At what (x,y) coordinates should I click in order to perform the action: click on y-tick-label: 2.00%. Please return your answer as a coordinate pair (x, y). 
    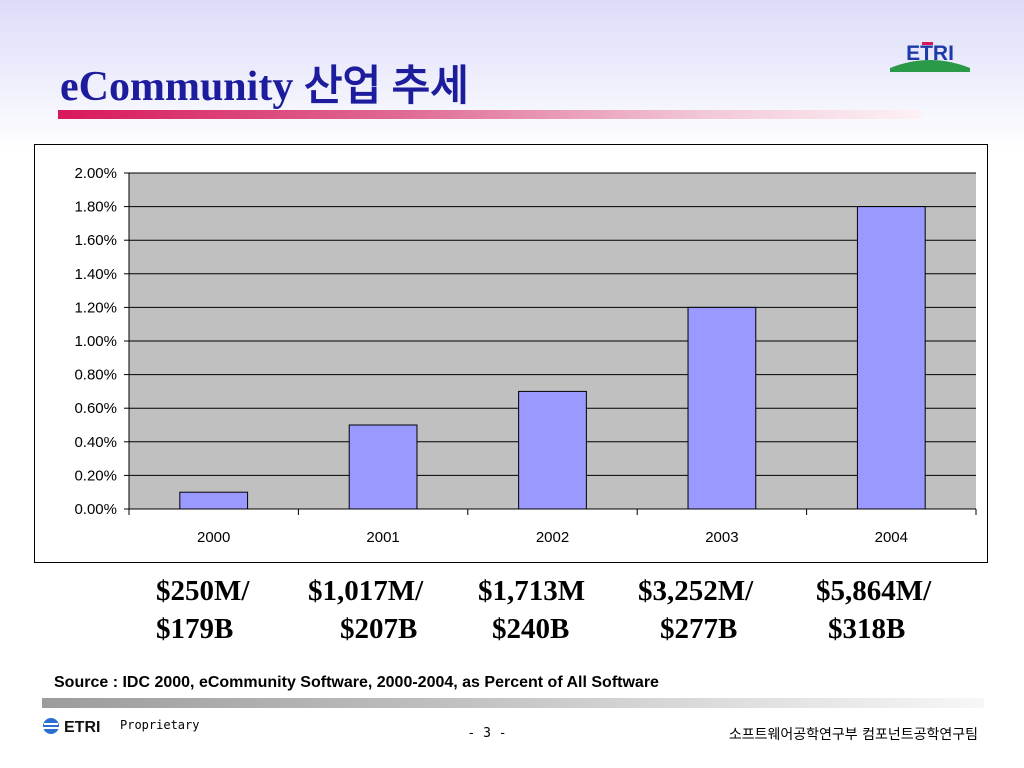
    Looking at the image, I should click on (95, 173).